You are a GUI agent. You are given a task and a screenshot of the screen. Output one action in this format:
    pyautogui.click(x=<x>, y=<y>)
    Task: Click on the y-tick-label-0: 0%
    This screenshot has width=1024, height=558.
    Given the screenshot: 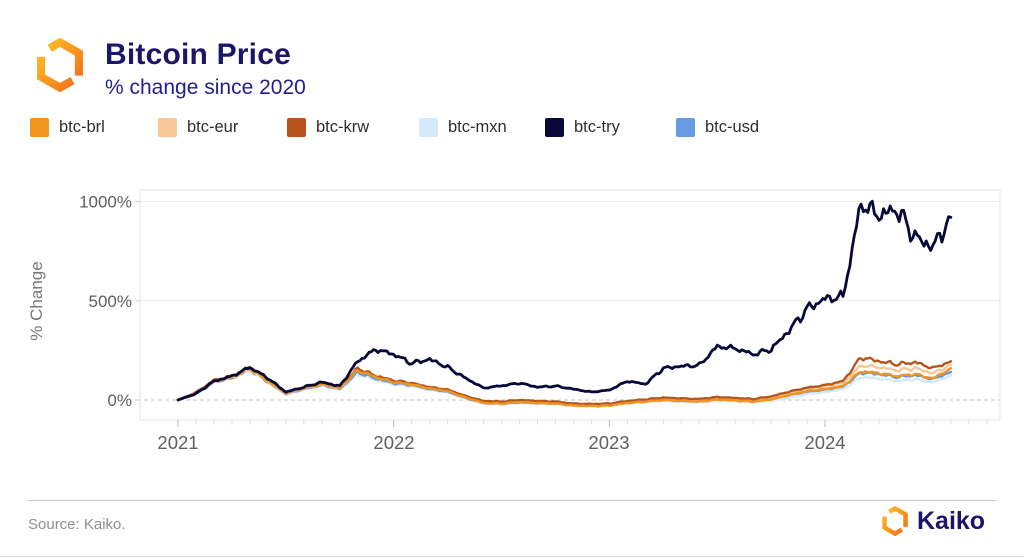 What is the action you would take?
    pyautogui.click(x=119, y=400)
    